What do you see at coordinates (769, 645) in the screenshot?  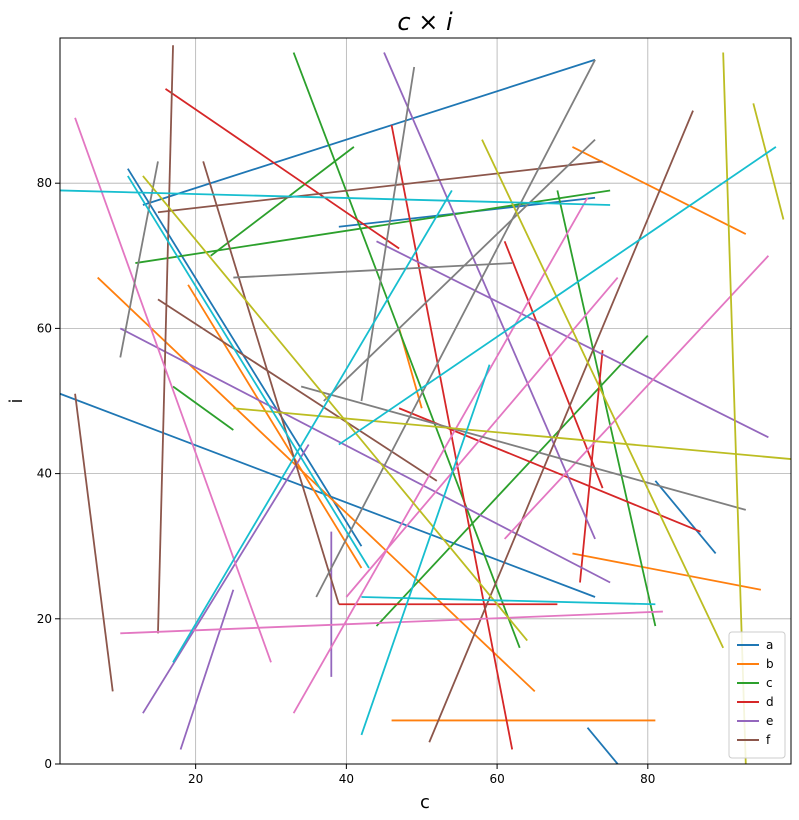 I see `legend-label-a: a` at bounding box center [769, 645].